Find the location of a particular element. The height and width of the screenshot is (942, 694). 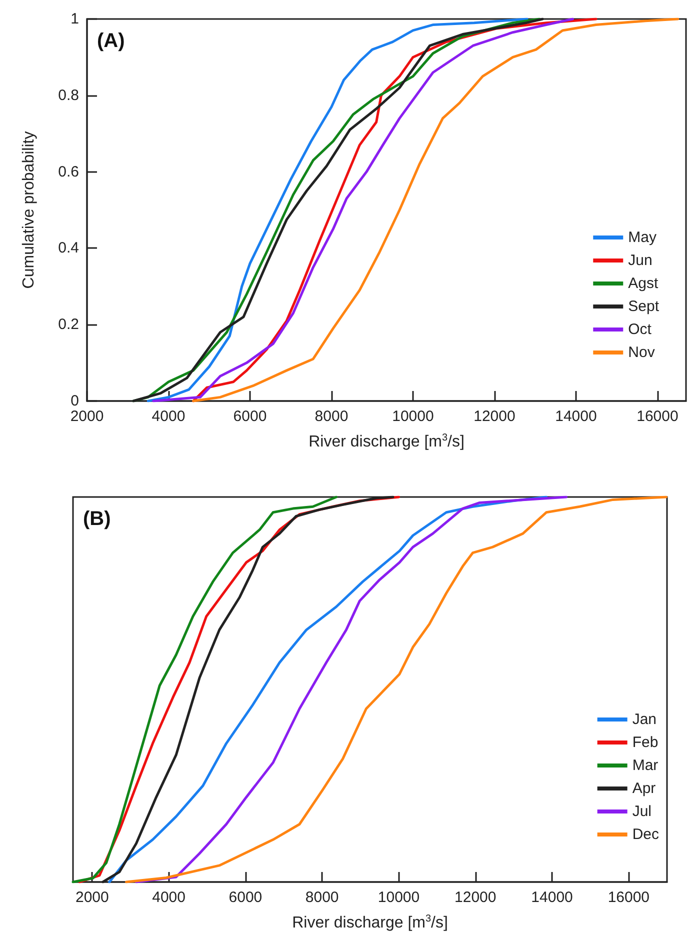

legend-label: Feb is located at coordinates (645, 742).